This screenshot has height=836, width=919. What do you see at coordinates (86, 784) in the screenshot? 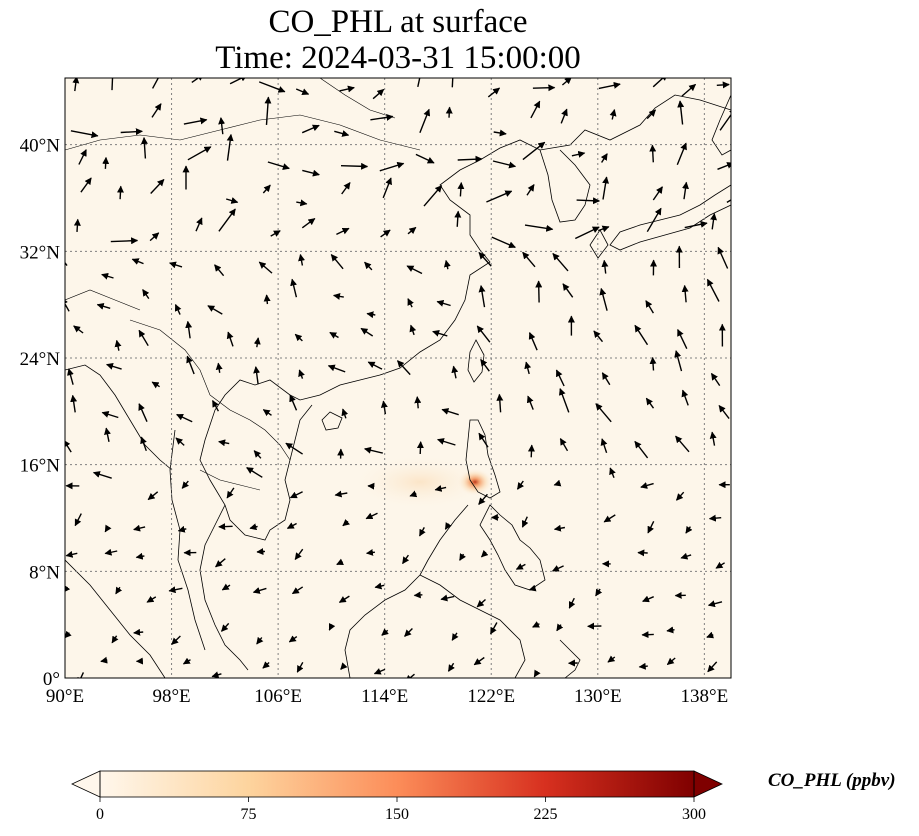
I see `colorbar-extend-min` at bounding box center [86, 784].